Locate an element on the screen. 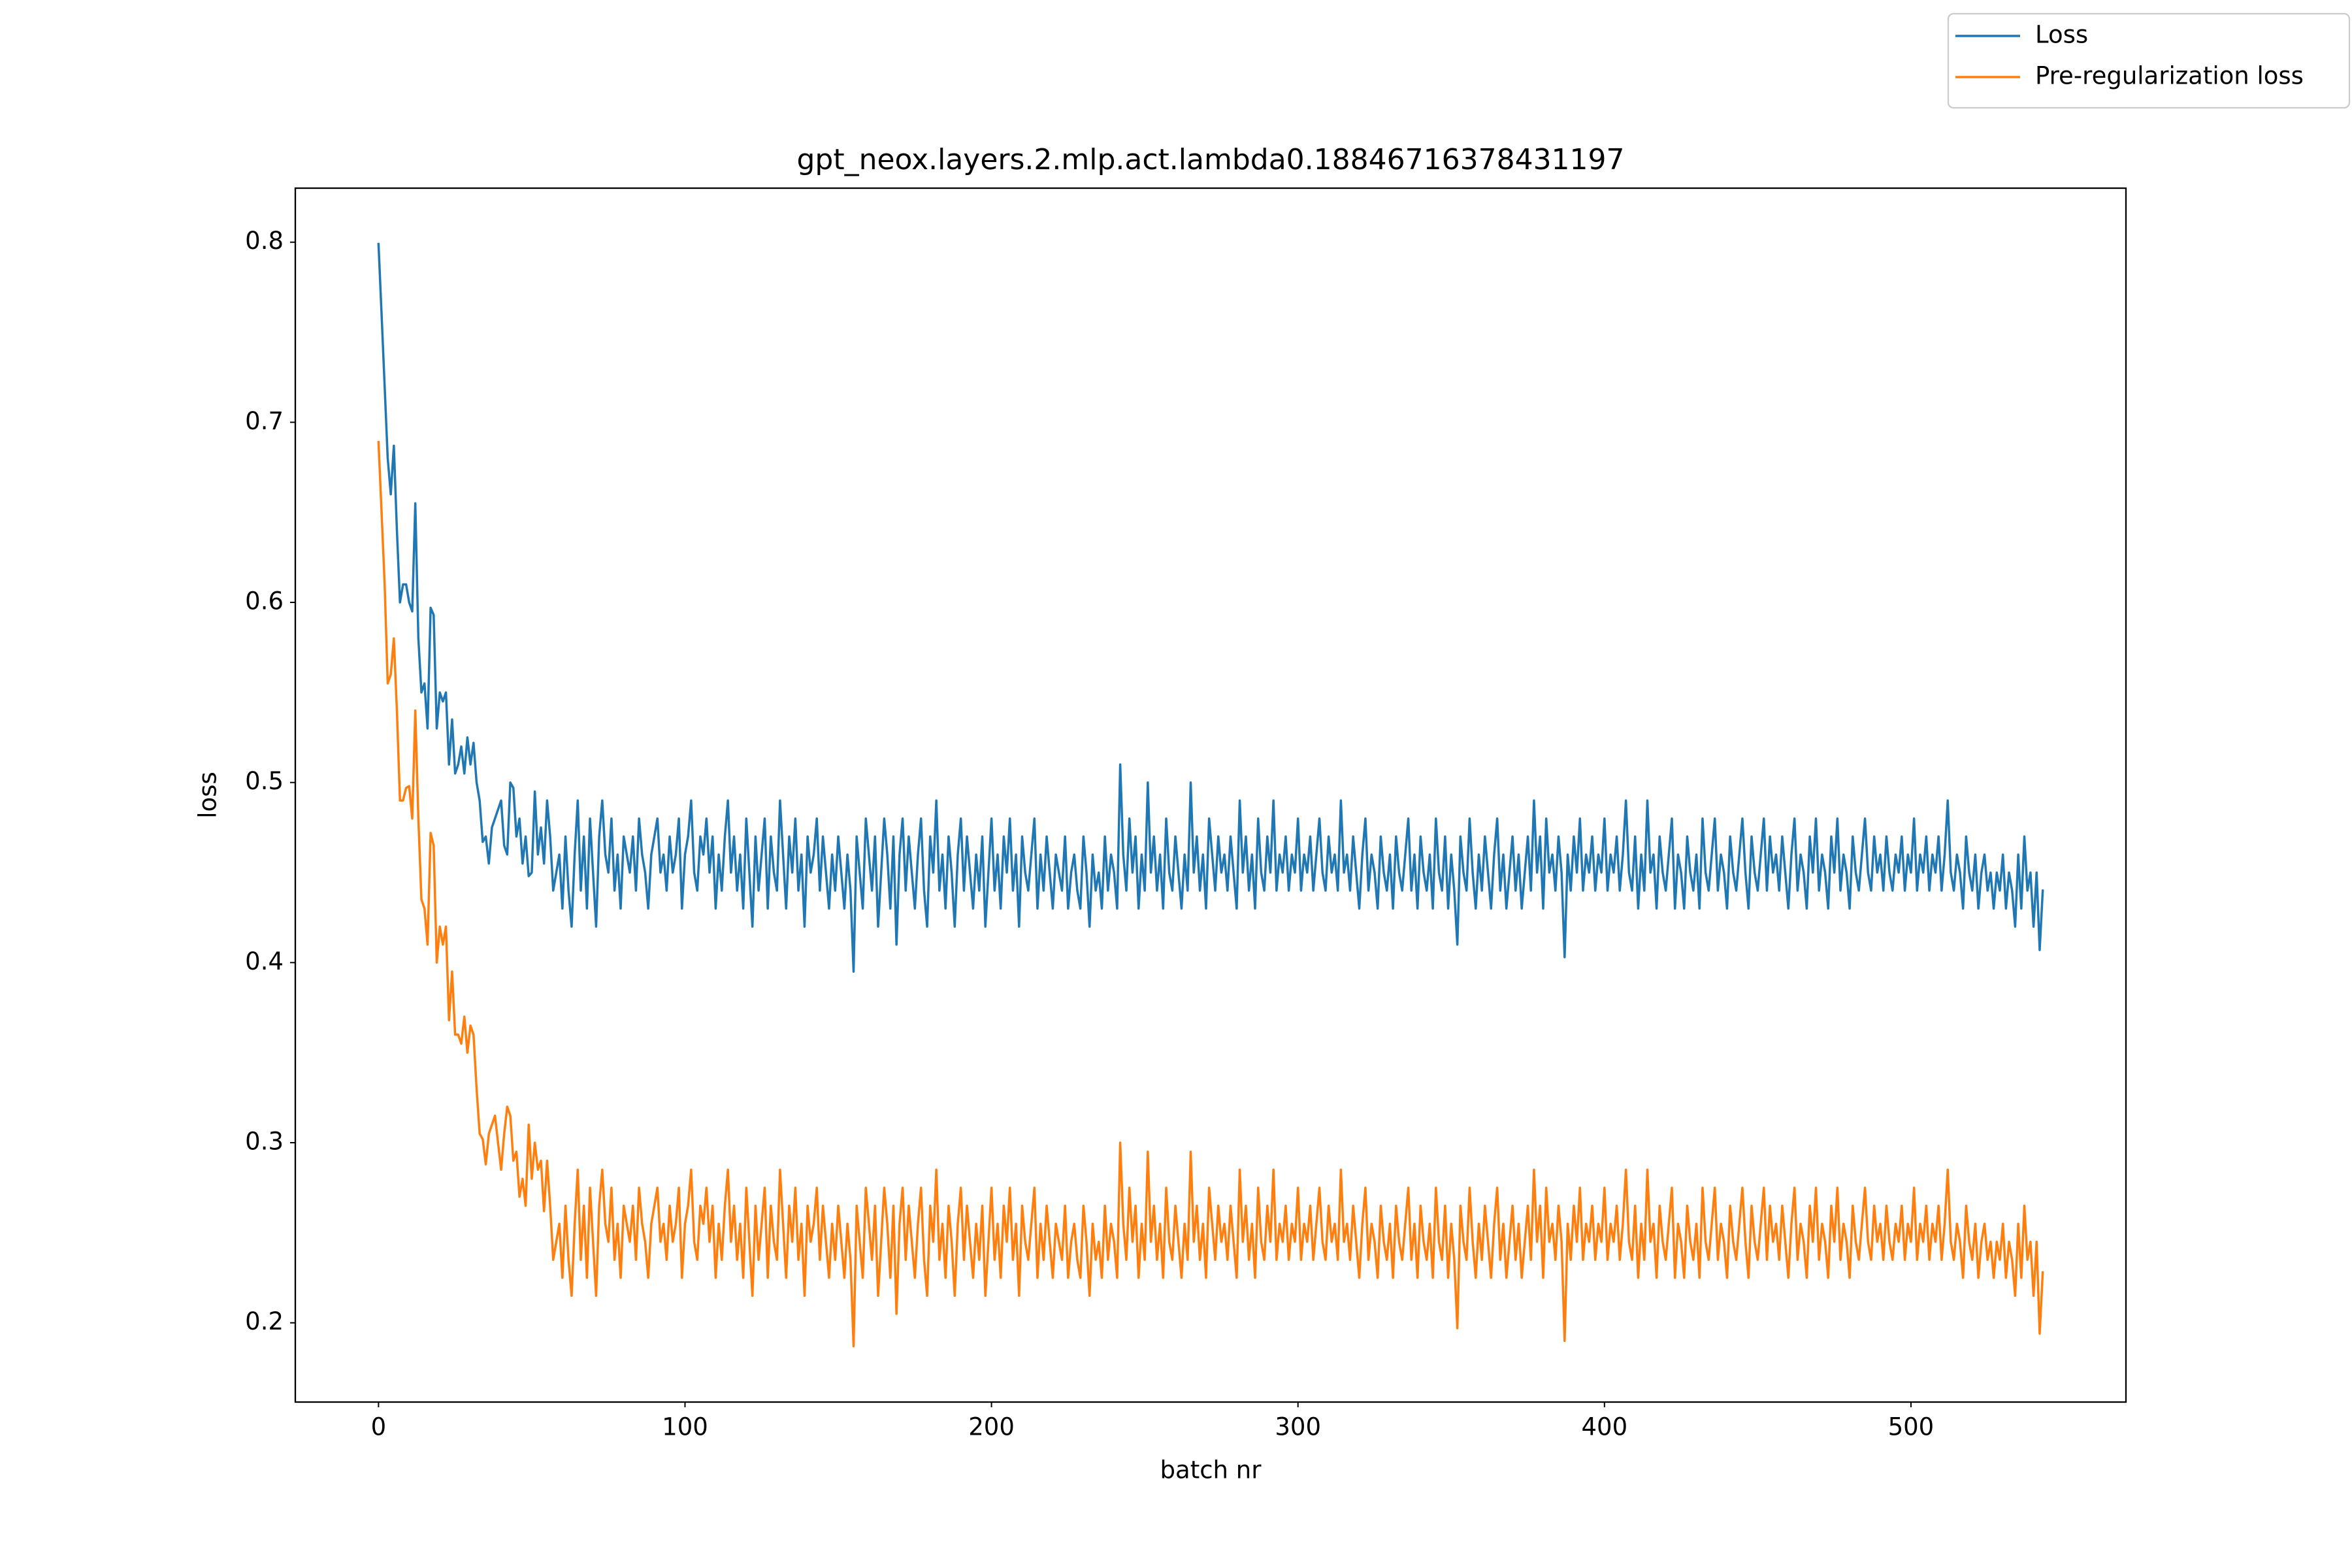 Image resolution: width=2352 pixels, height=1568 pixels. legend: Loss Pre-regularization loss is located at coordinates (2149, 60).